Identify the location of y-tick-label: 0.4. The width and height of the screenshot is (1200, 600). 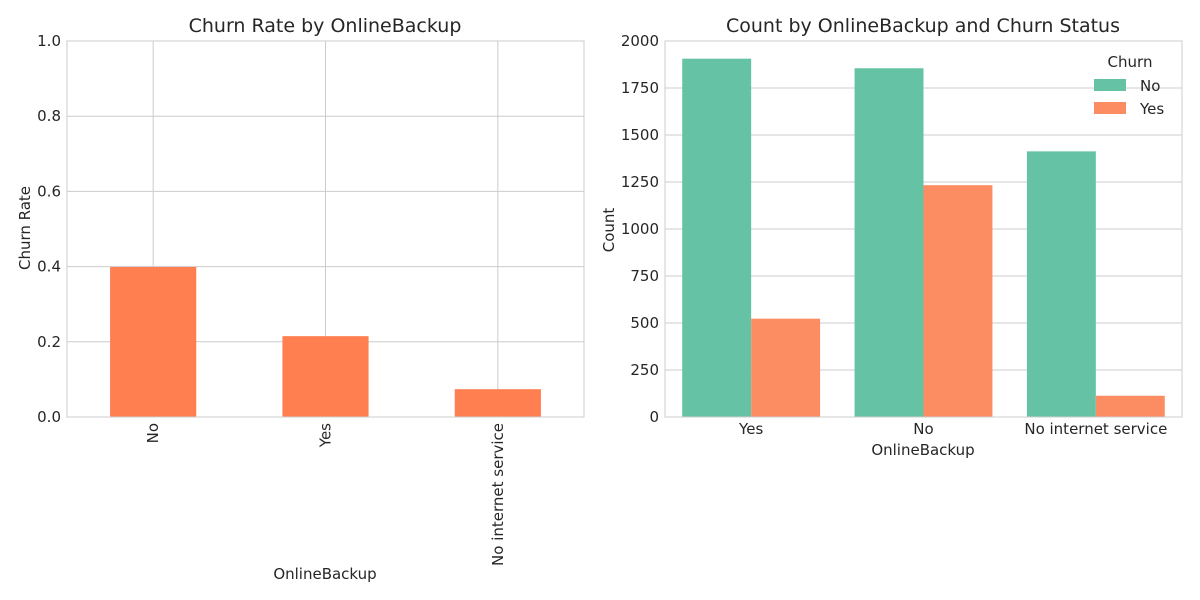
(49, 267).